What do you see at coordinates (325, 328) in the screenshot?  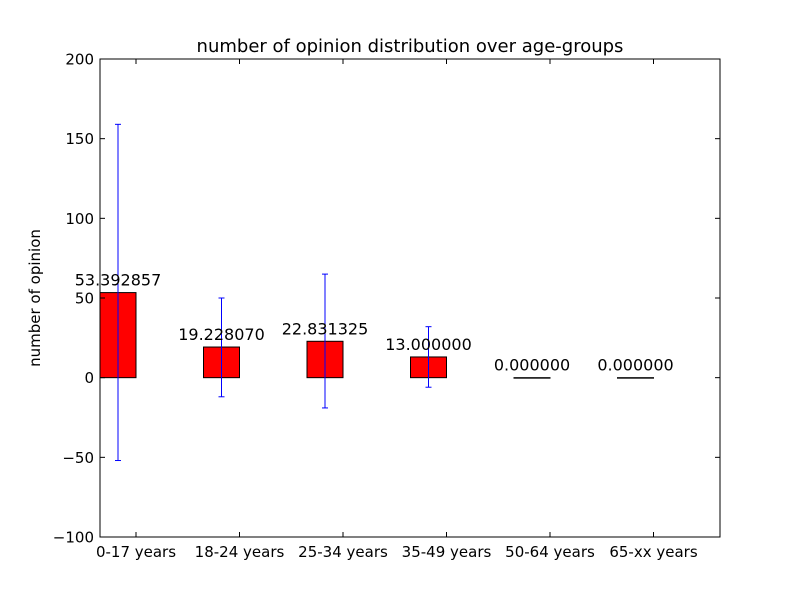 I see `value-label: 22.831325` at bounding box center [325, 328].